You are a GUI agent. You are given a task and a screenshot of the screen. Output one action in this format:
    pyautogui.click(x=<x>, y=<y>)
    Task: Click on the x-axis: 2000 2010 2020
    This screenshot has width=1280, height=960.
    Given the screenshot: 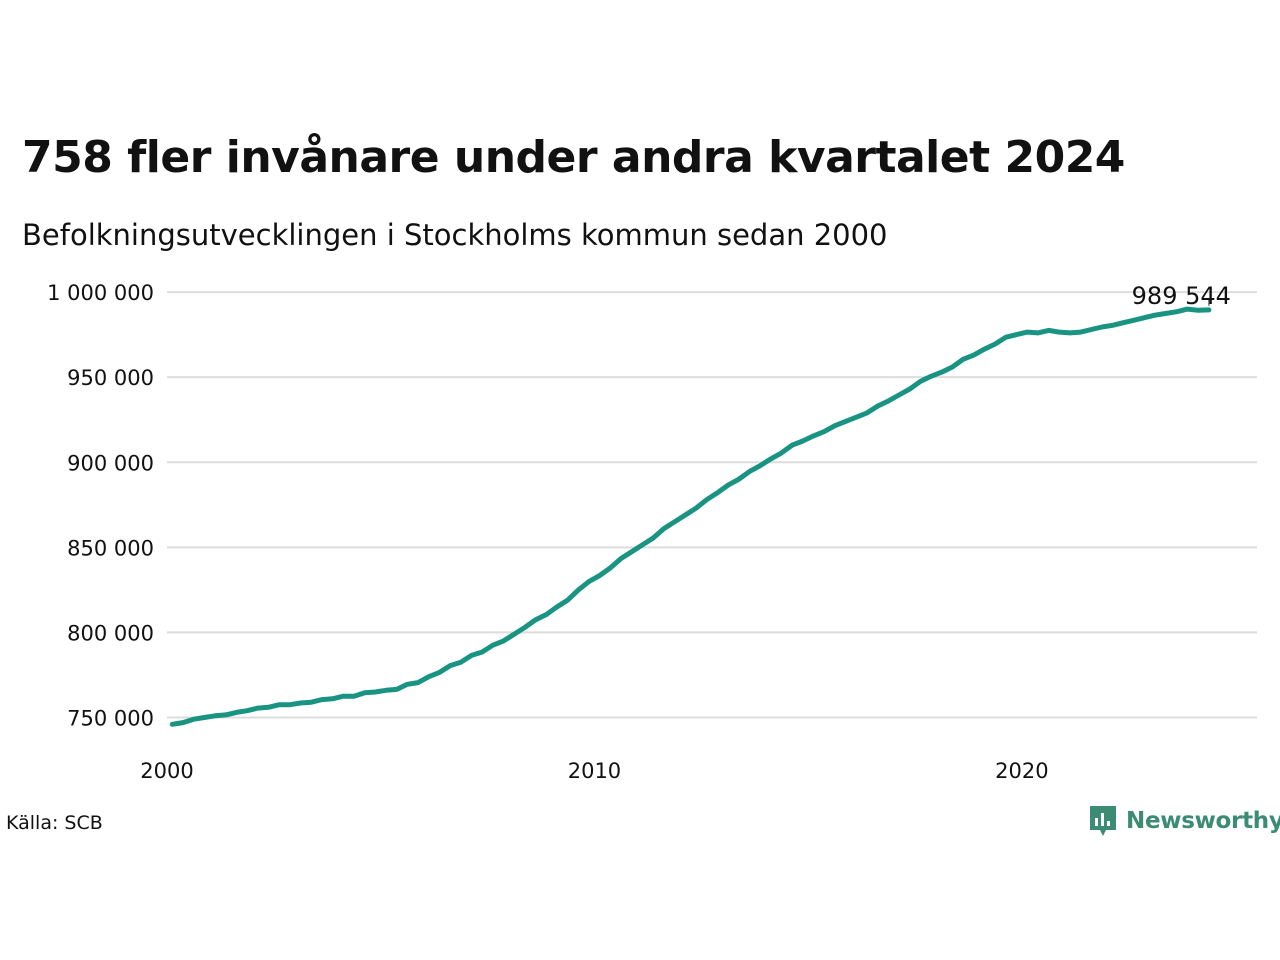 What is the action you would take?
    pyautogui.click(x=594, y=771)
    